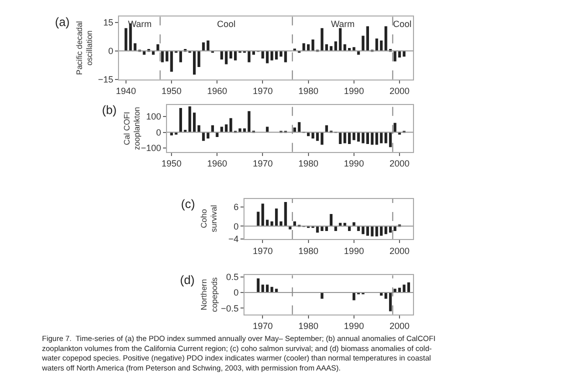 Image resolution: width=576 pixels, height=385 pixels. What do you see at coordinates (233, 239) in the screenshot?
I see `y-tick-label: −4` at bounding box center [233, 239].